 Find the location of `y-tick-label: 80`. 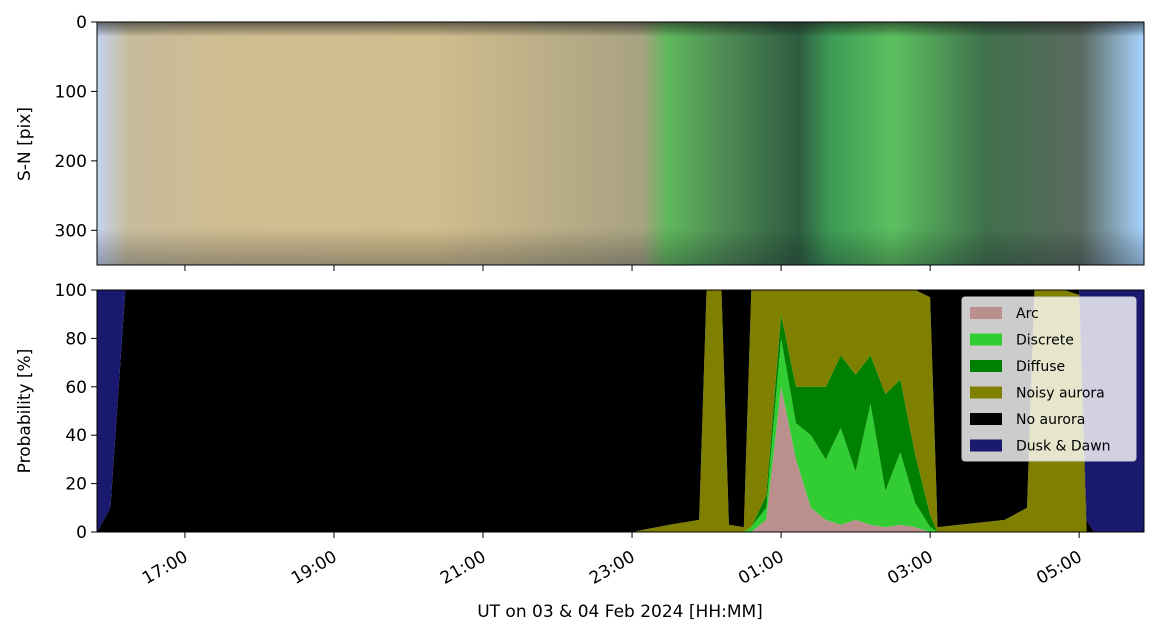

y-tick-label: 80 is located at coordinates (76, 339).